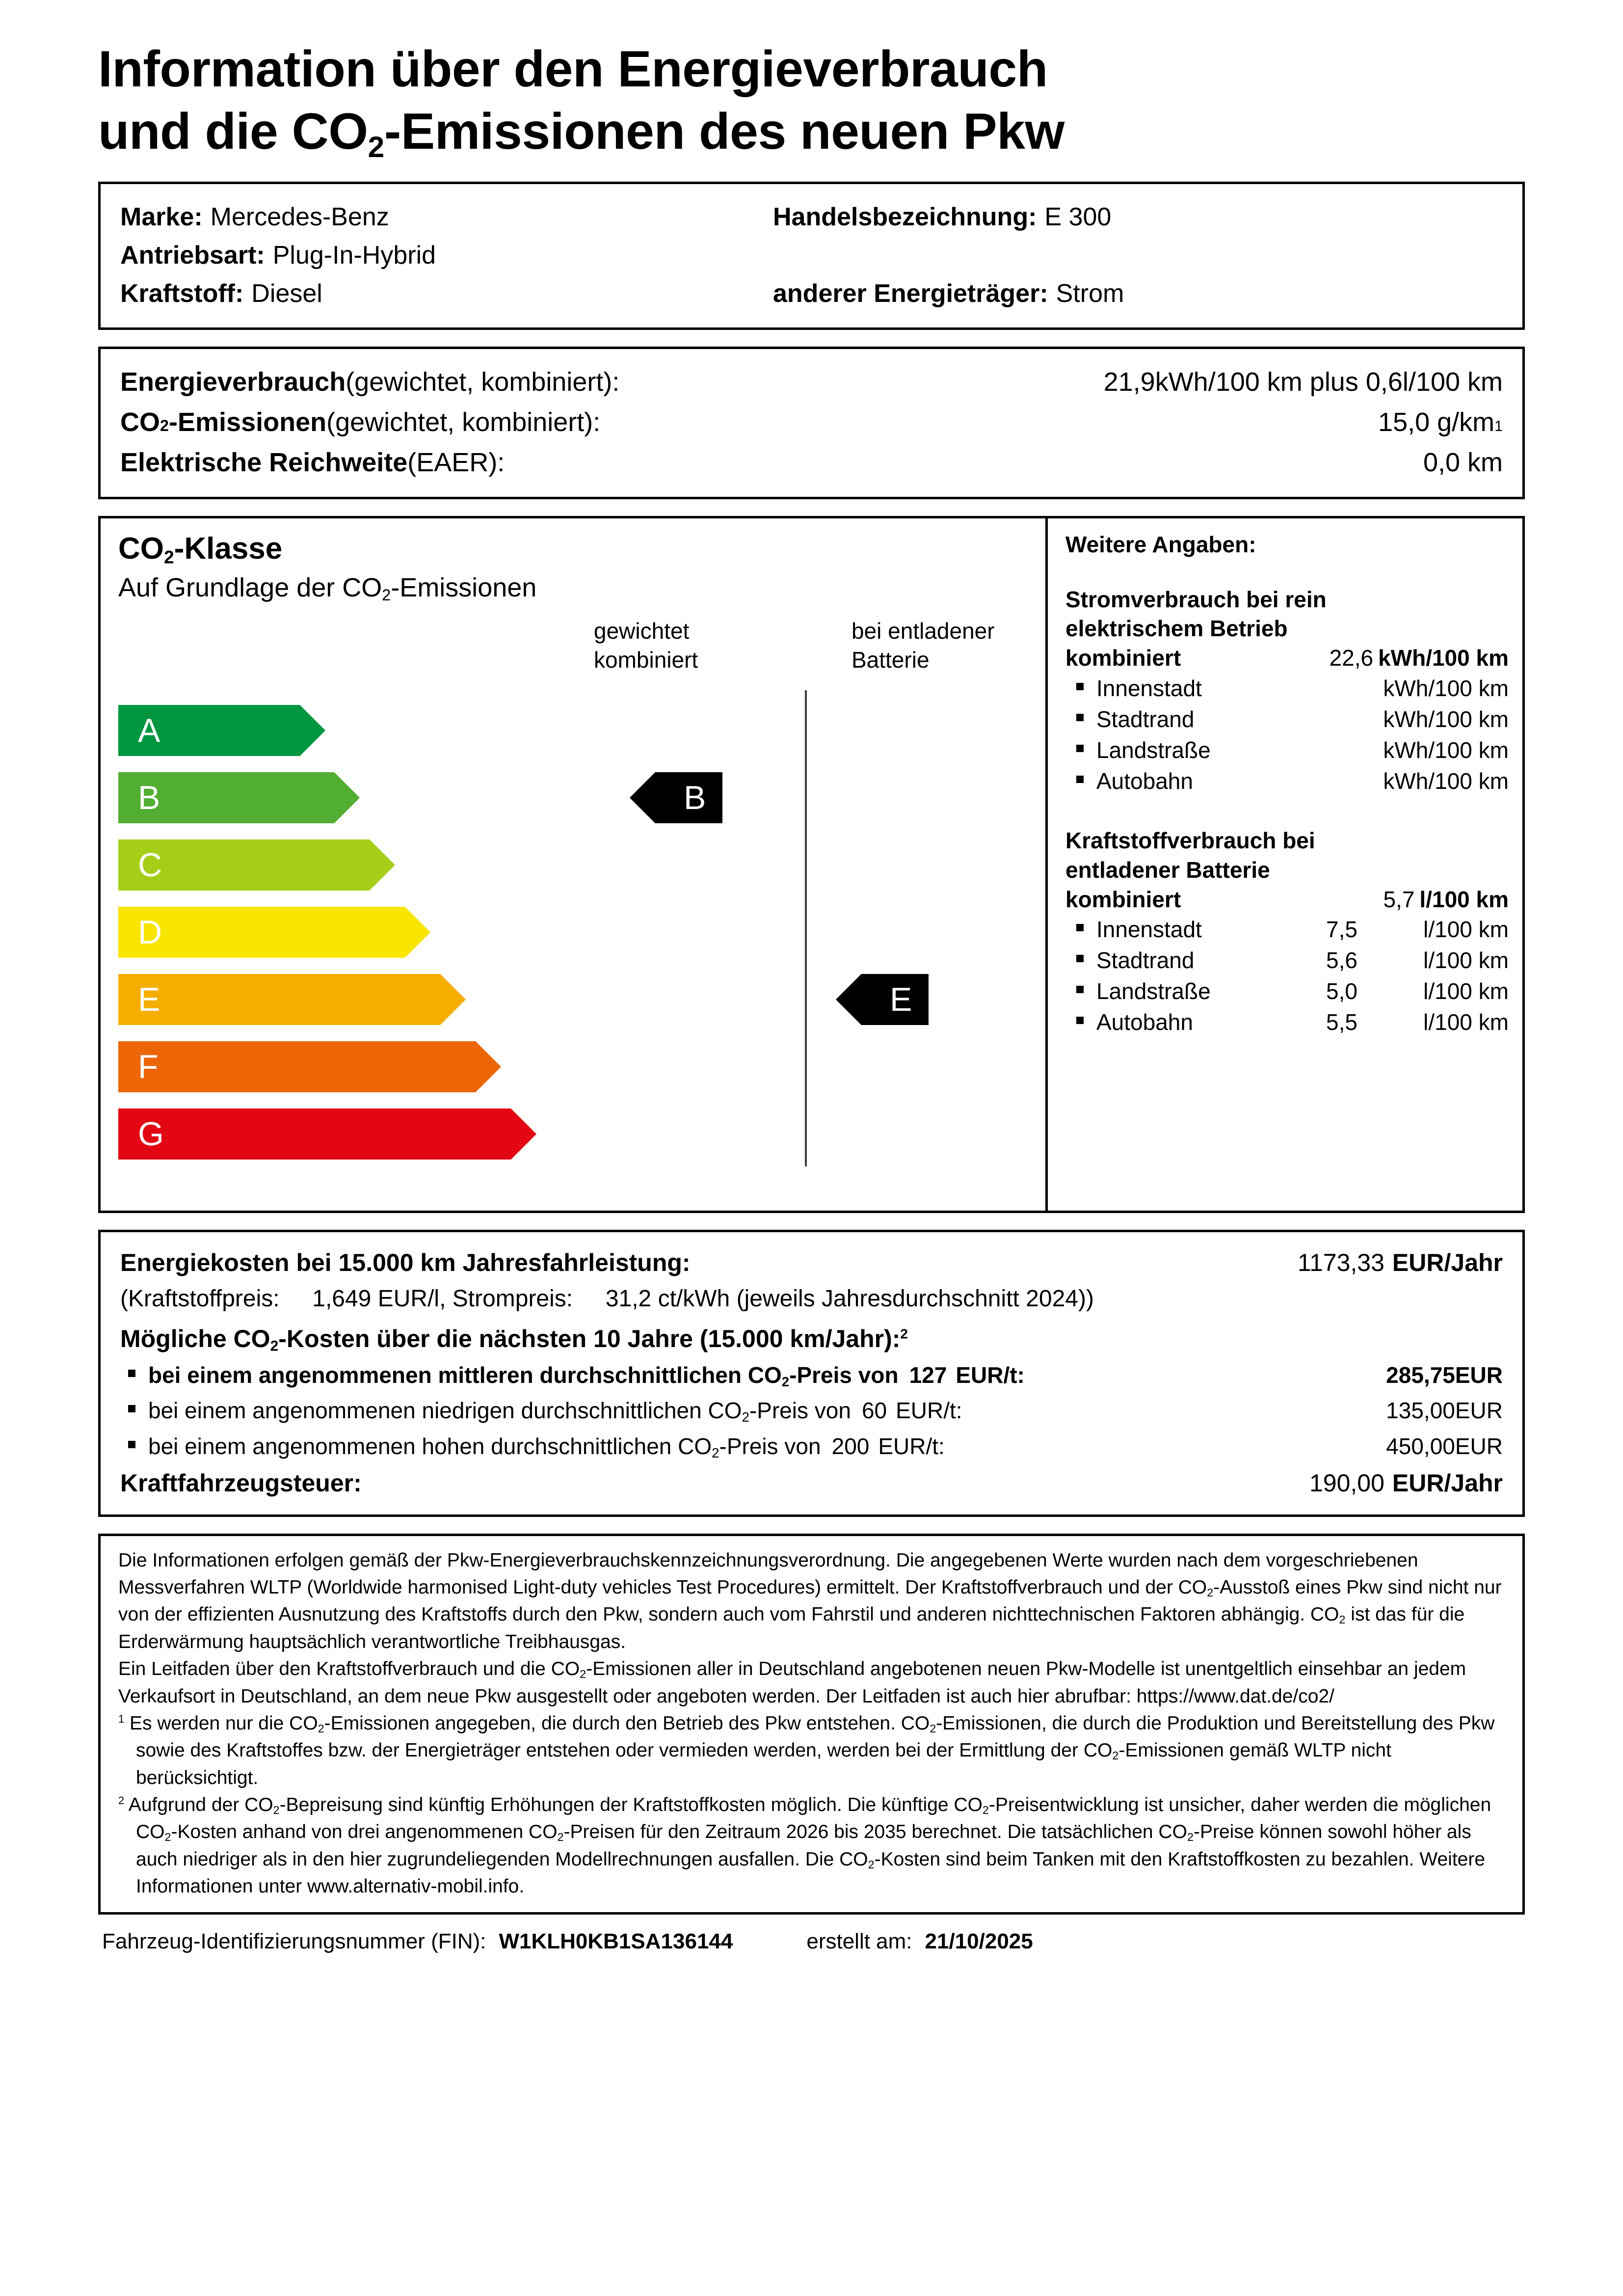 Image resolution: width=1623 pixels, height=2296 pixels. I want to click on column-header-weighted: gewichtet kombiniert, so click(646, 645).